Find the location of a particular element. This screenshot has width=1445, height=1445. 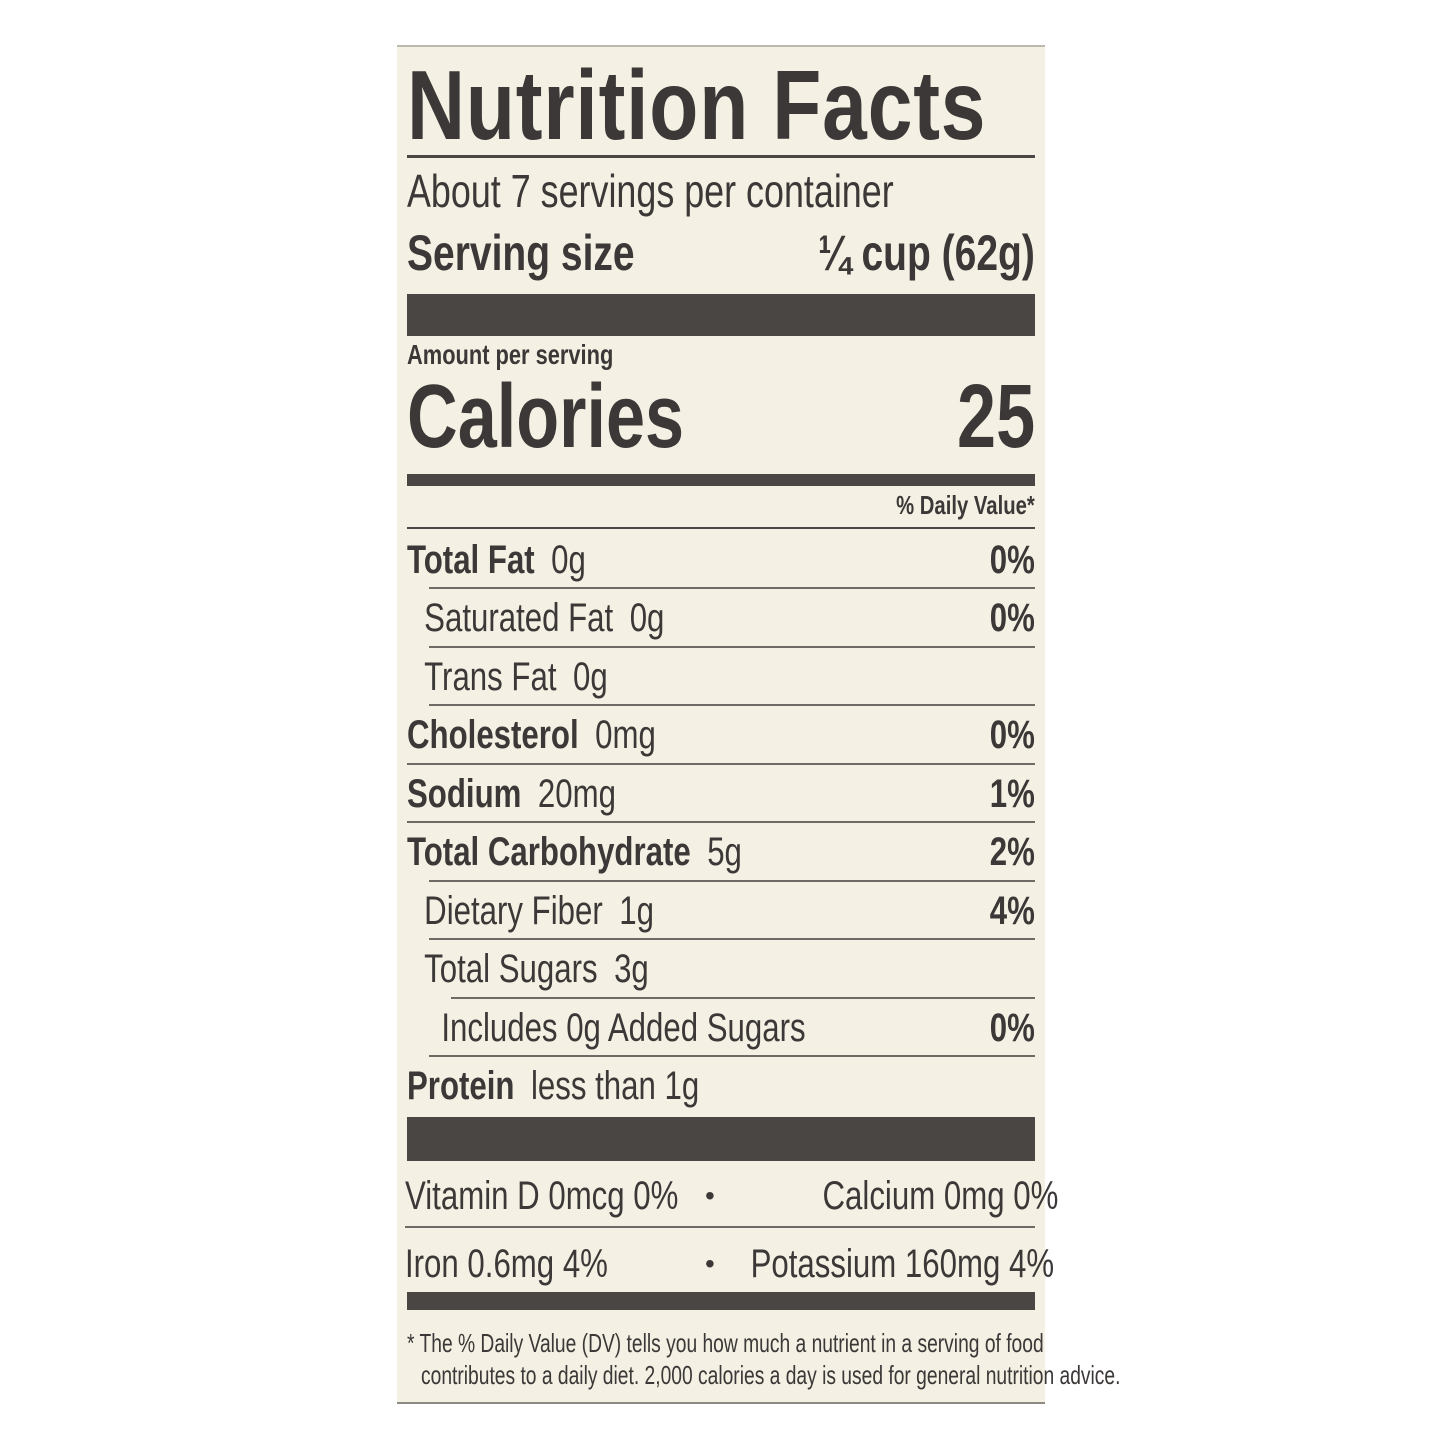

amount-text: Amount per serving is located at coordinates (510, 354).